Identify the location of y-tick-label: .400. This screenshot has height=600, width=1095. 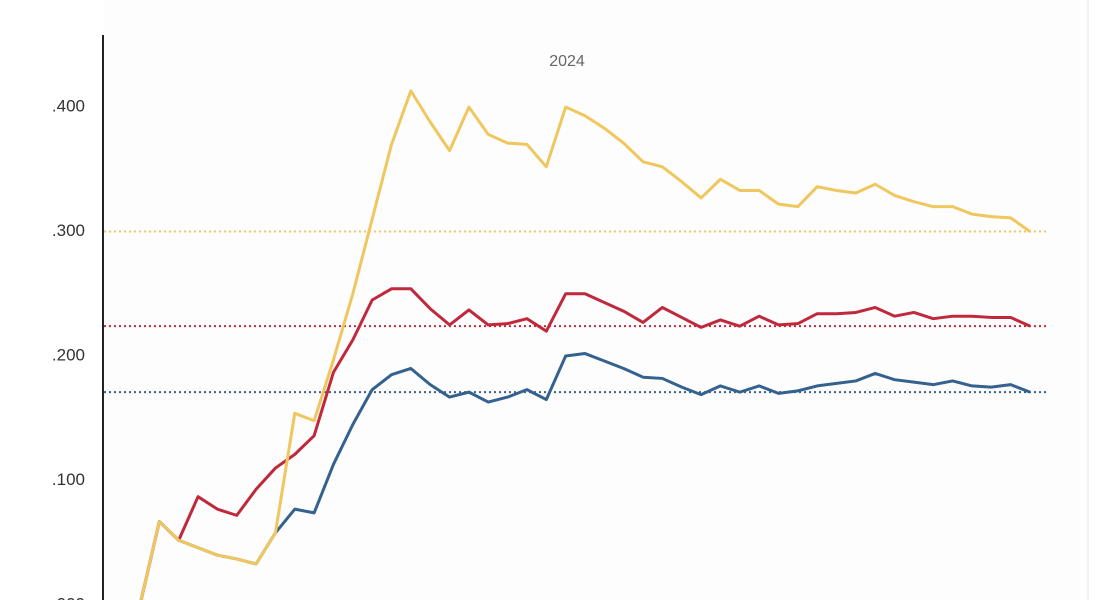
(68, 106).